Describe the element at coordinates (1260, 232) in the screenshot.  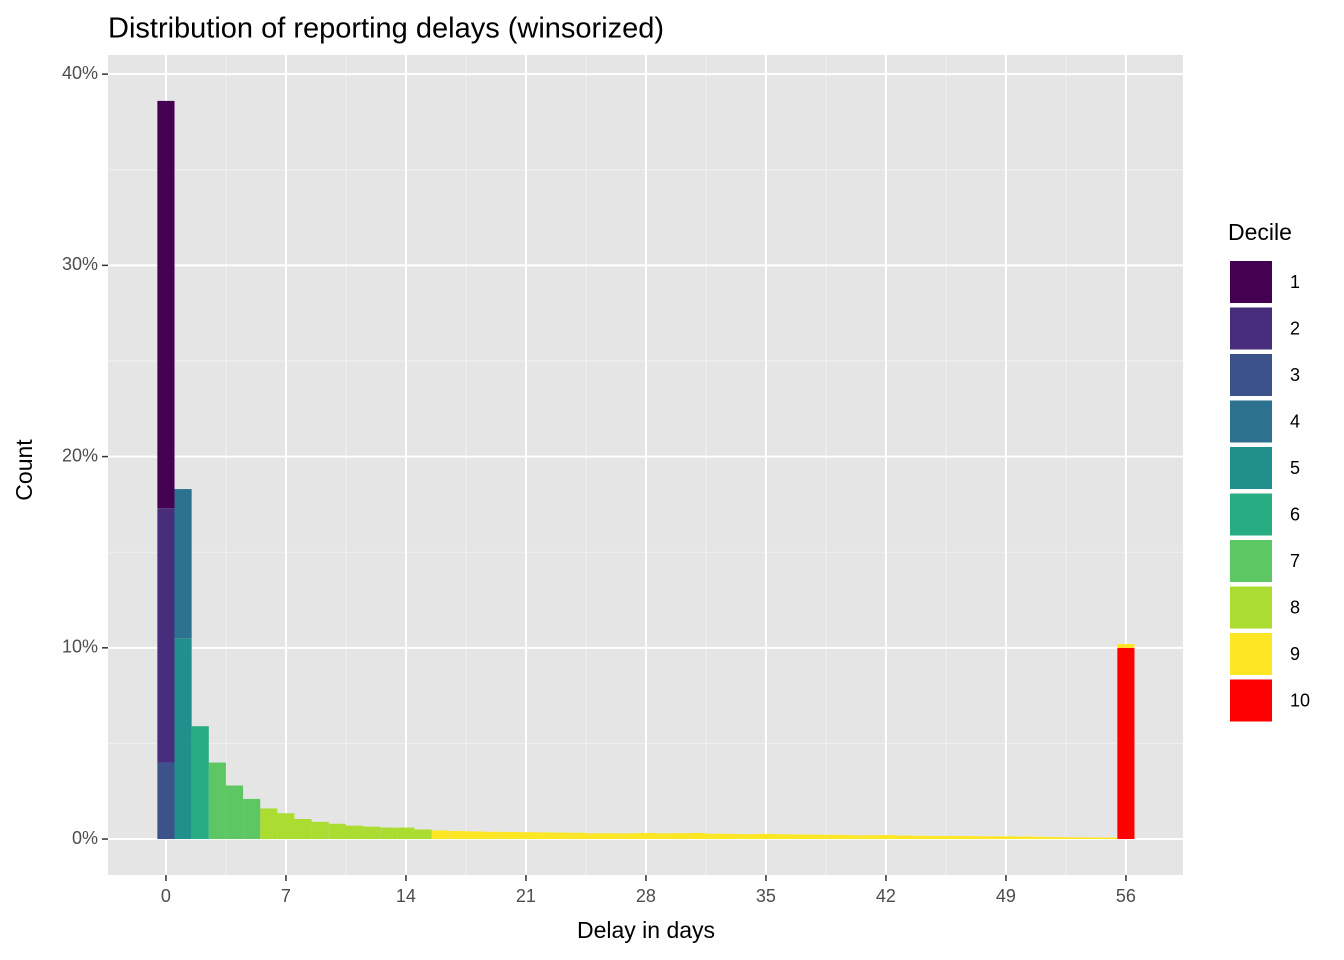
I see `legend-title: Decile` at that location.